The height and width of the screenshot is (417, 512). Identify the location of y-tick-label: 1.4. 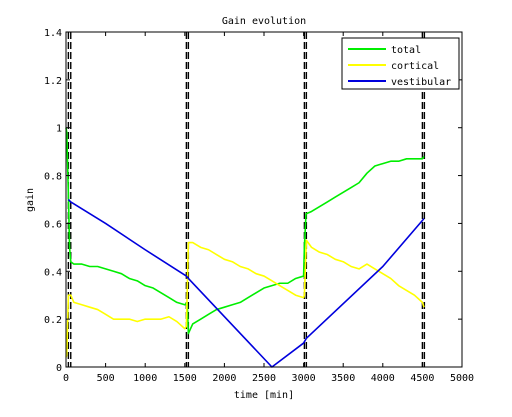
(53, 33).